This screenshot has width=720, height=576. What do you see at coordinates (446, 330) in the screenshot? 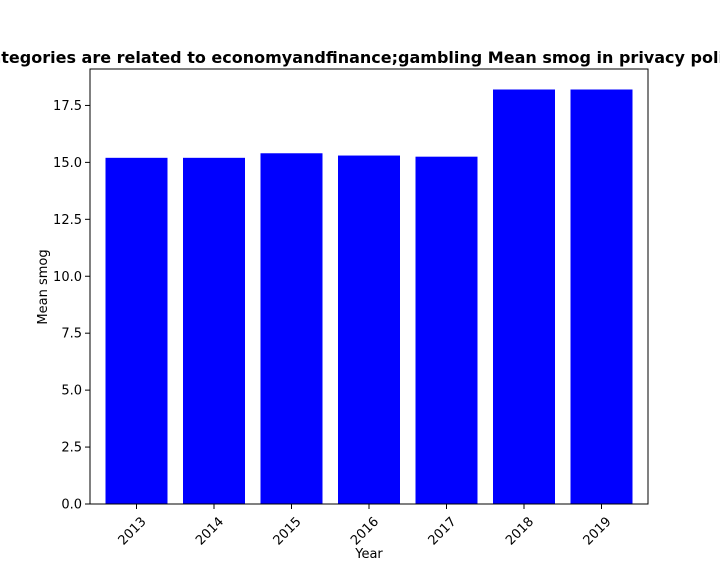
I see `bar-2017` at bounding box center [446, 330].